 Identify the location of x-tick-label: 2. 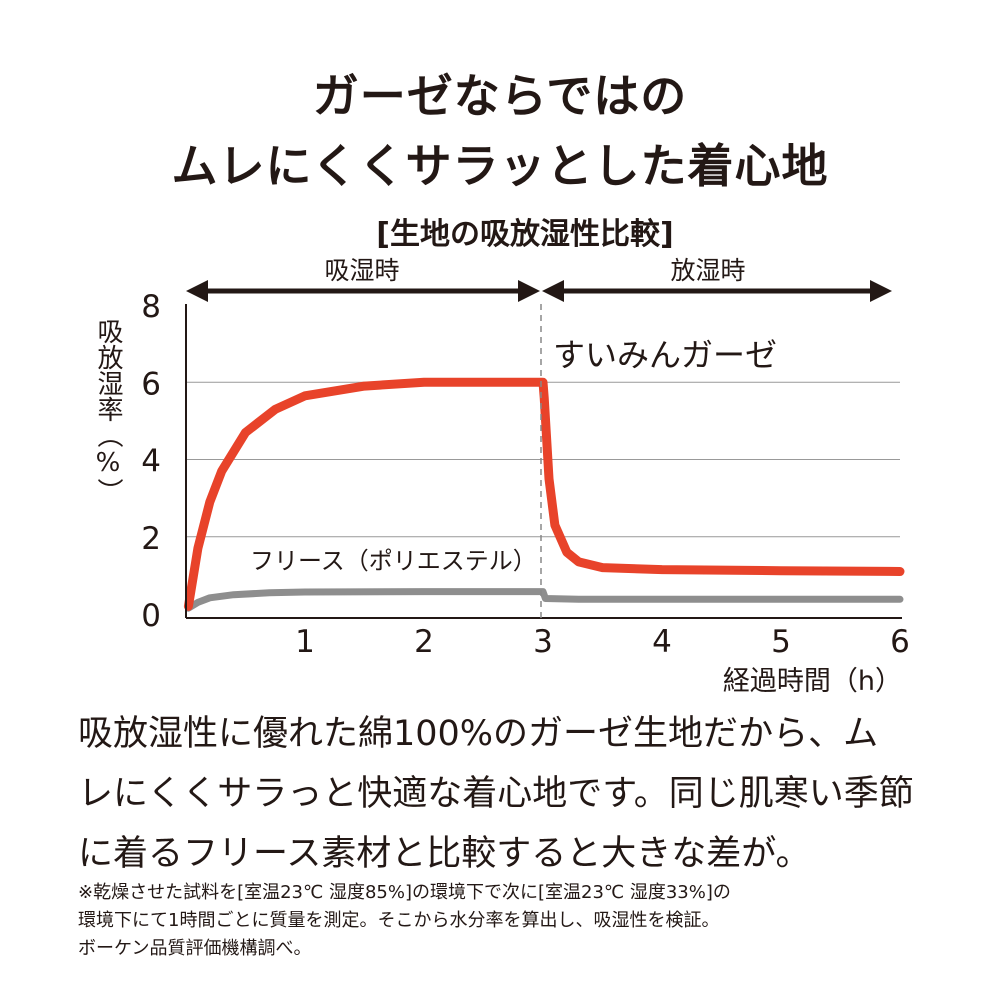
(424, 642).